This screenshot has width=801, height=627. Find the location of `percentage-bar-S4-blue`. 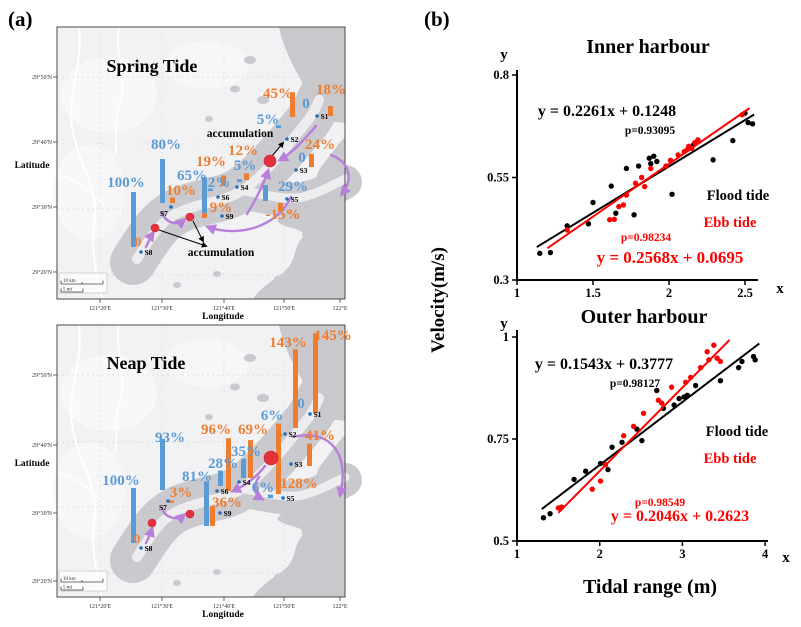

percentage-bar-S4-blue is located at coordinates (239, 180).